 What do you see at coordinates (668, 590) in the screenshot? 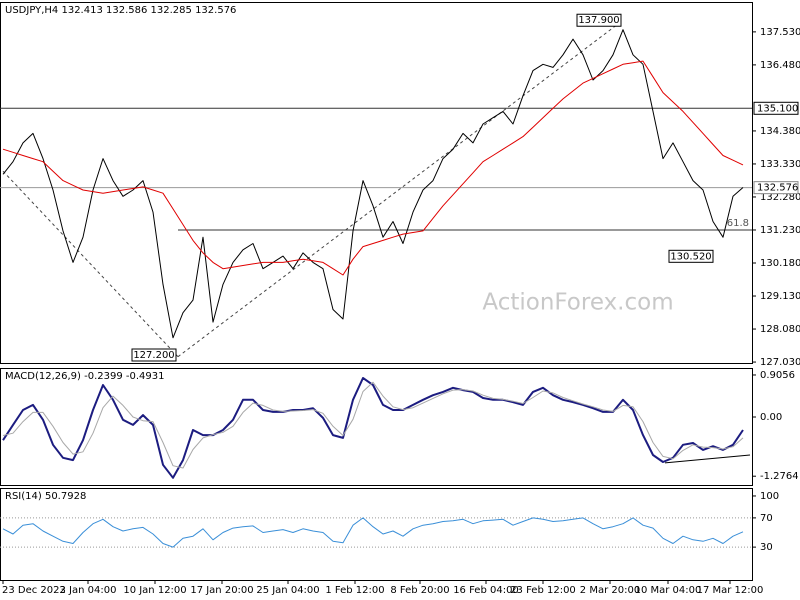
I see `x-tick-label: 10 Mar 04:00` at bounding box center [668, 590].